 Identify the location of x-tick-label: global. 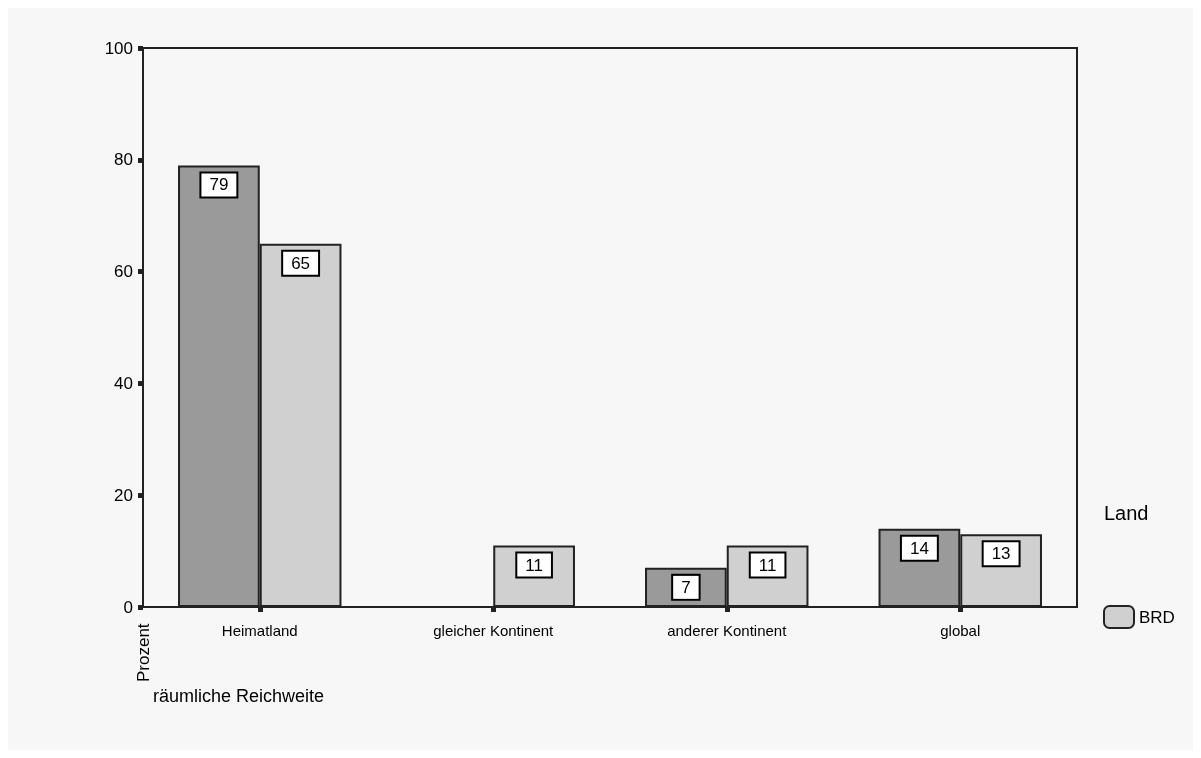
(960, 630).